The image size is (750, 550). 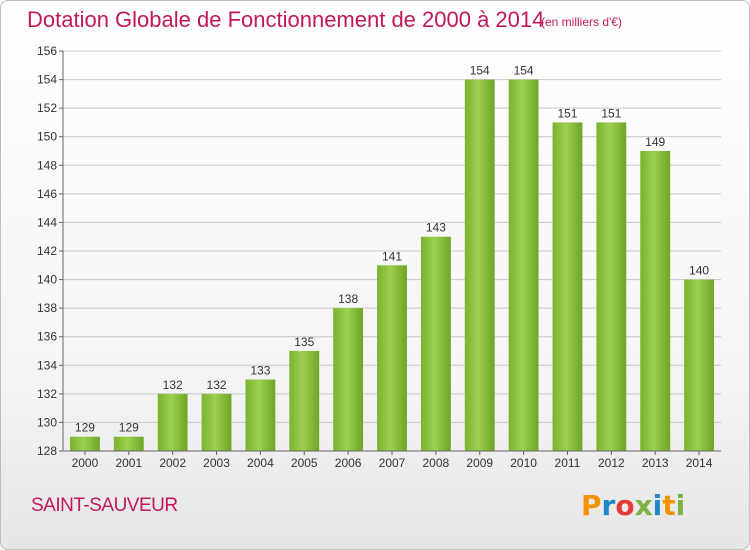 What do you see at coordinates (392, 463) in the screenshot?
I see `x-tick-label: 2007` at bounding box center [392, 463].